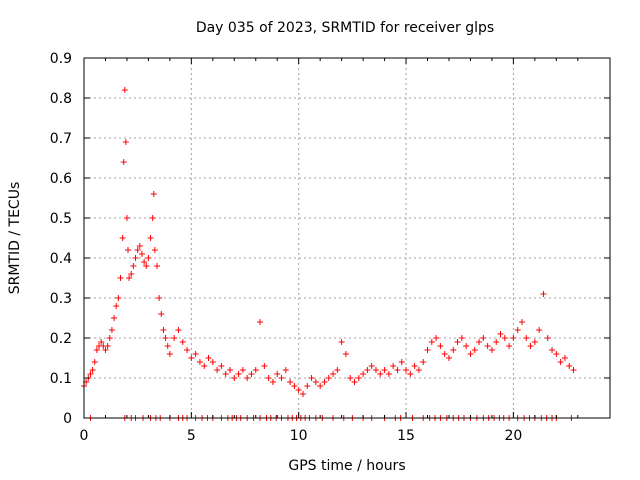 The width and height of the screenshot is (640, 480). I want to click on y-tick-label: 0.6, so click(61, 179).